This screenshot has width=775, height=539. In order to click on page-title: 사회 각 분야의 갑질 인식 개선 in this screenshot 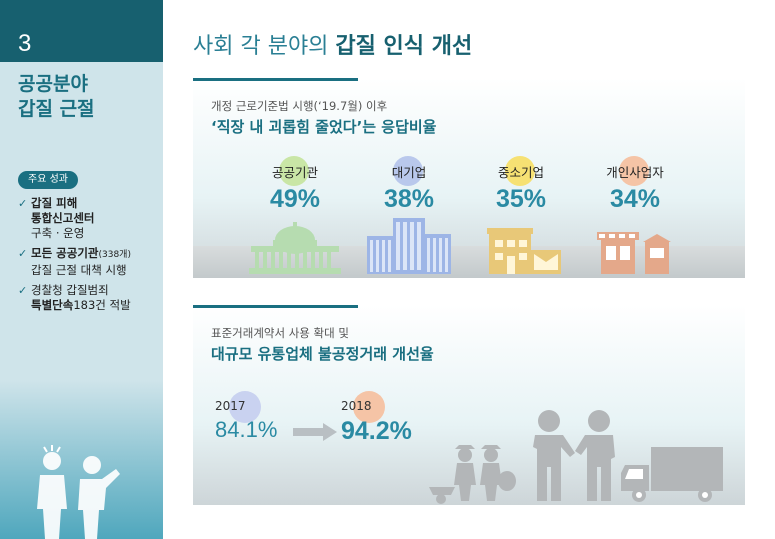, I will do `click(332, 44)`.